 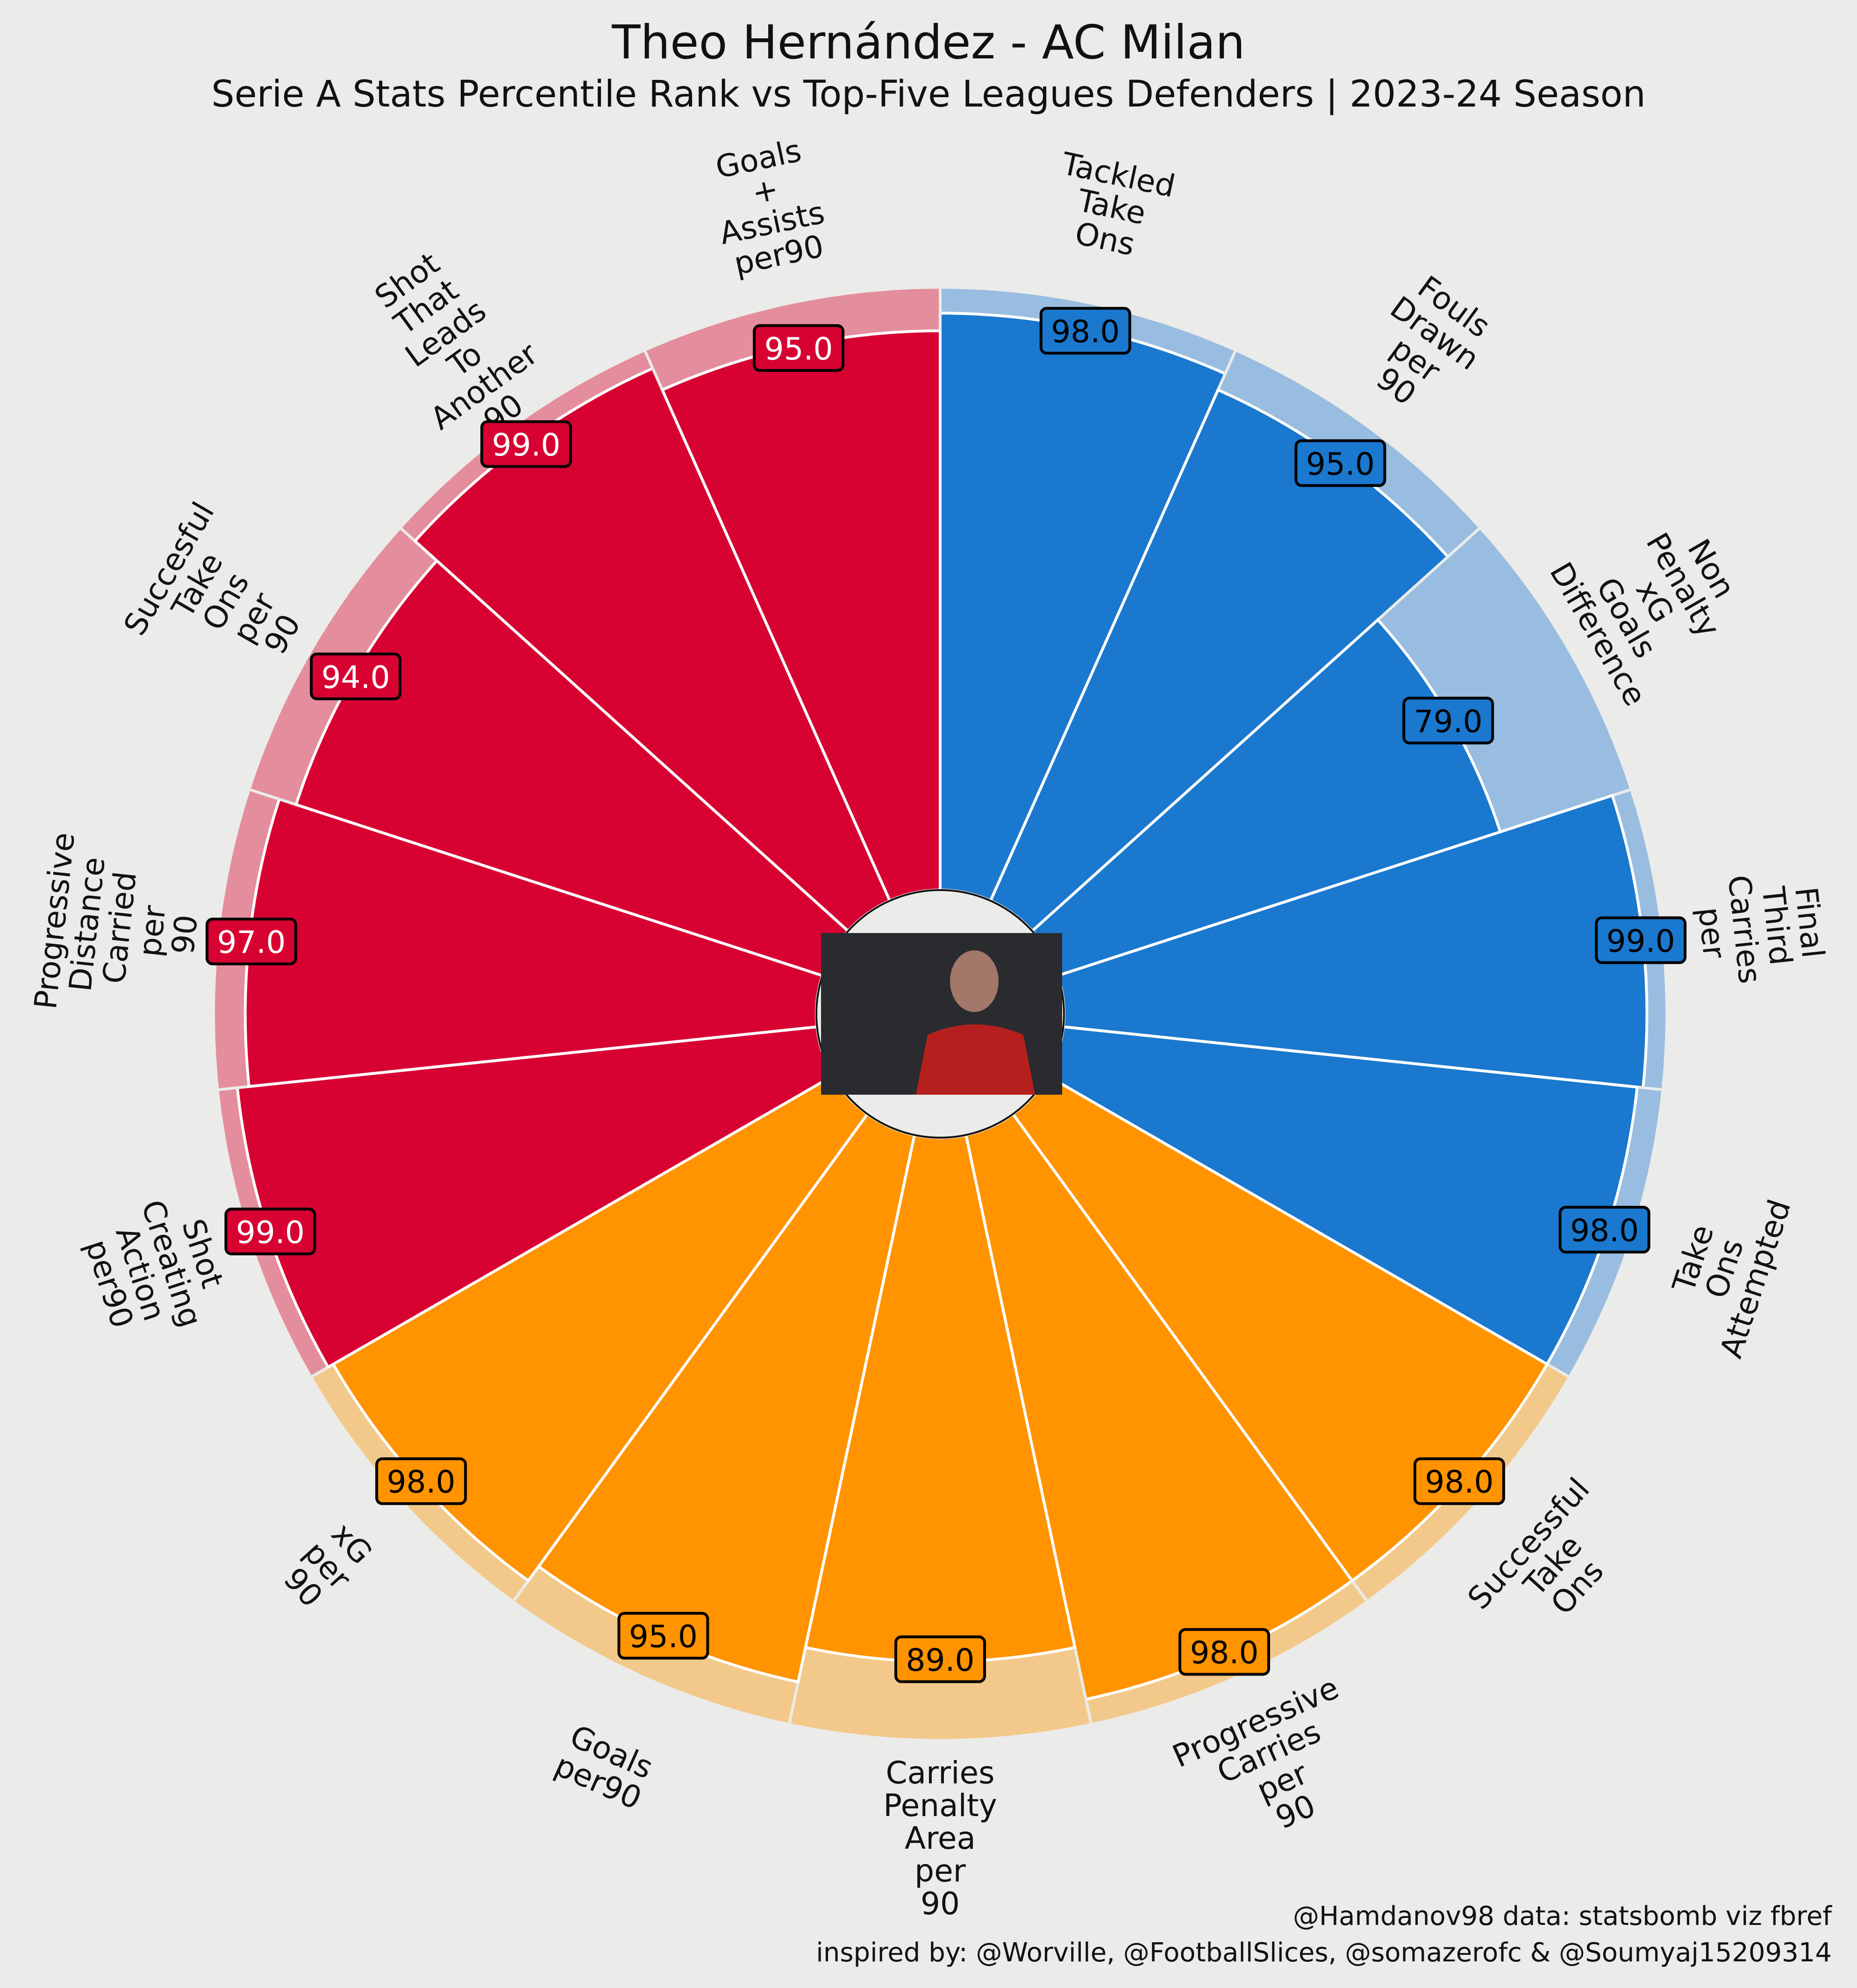 I want to click on chart-title: Theo Hernández - AC Milan, so click(x=928, y=42).